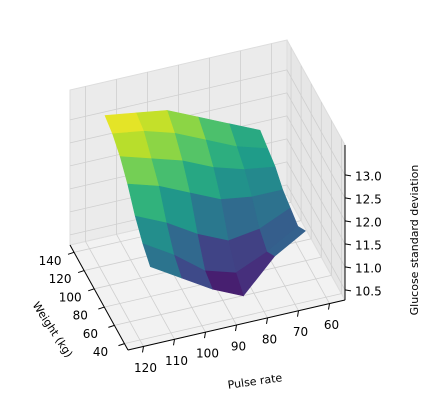 This screenshot has width=436, height=400. What do you see at coordinates (368, 222) in the screenshot?
I see `z-tick-label: 12.0` at bounding box center [368, 222].